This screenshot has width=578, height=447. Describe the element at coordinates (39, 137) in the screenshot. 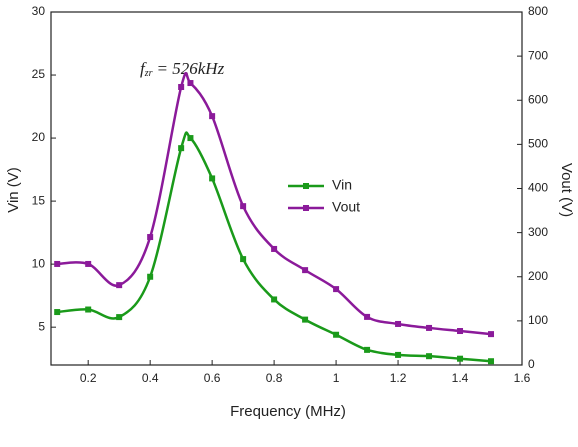

I see `y-tick-label: 20` at that location.